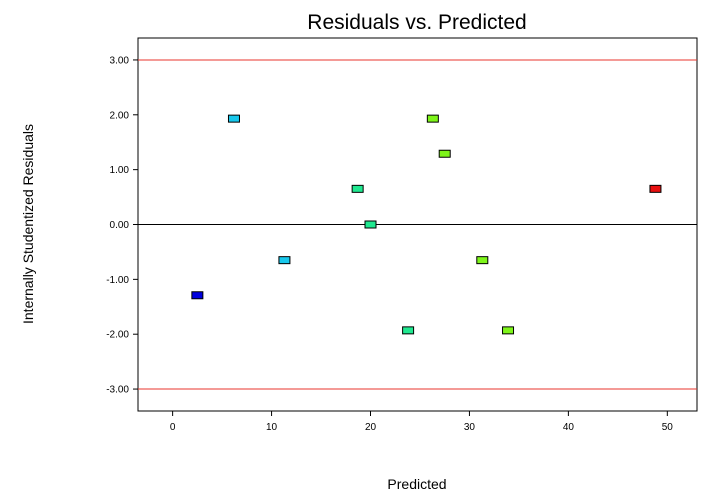 This screenshot has width=716, height=498. I want to click on y-tick-label: 3.00, so click(120, 60).